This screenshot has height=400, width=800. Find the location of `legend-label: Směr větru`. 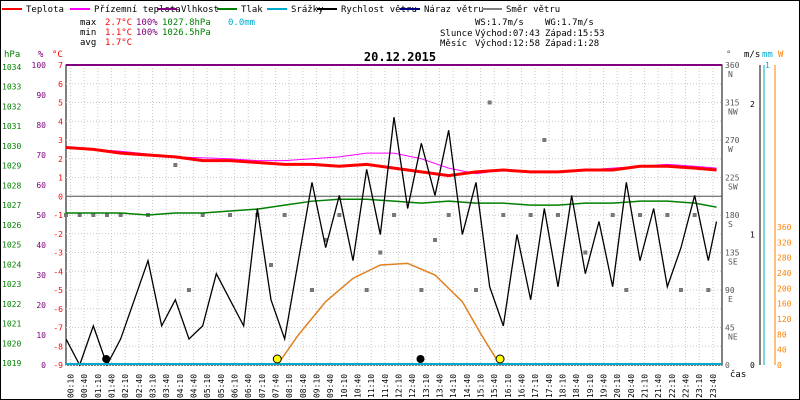

legend-label: Směr větru is located at coordinates (533, 10).